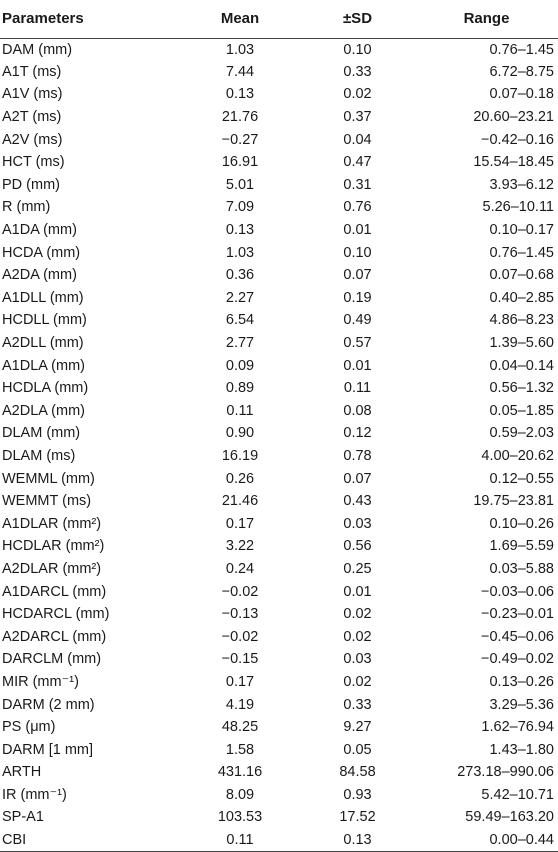 The width and height of the screenshot is (558, 852). What do you see at coordinates (279, 682) in the screenshot?
I see `table-row: MIR (mm⁻¹) 0.17 0.02 0.13–0.26` at bounding box center [279, 682].